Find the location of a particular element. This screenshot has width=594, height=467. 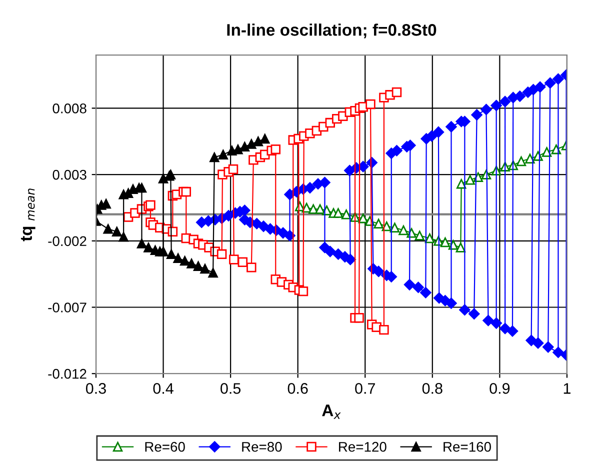

x-tick-label: 0.8 is located at coordinates (432, 388).